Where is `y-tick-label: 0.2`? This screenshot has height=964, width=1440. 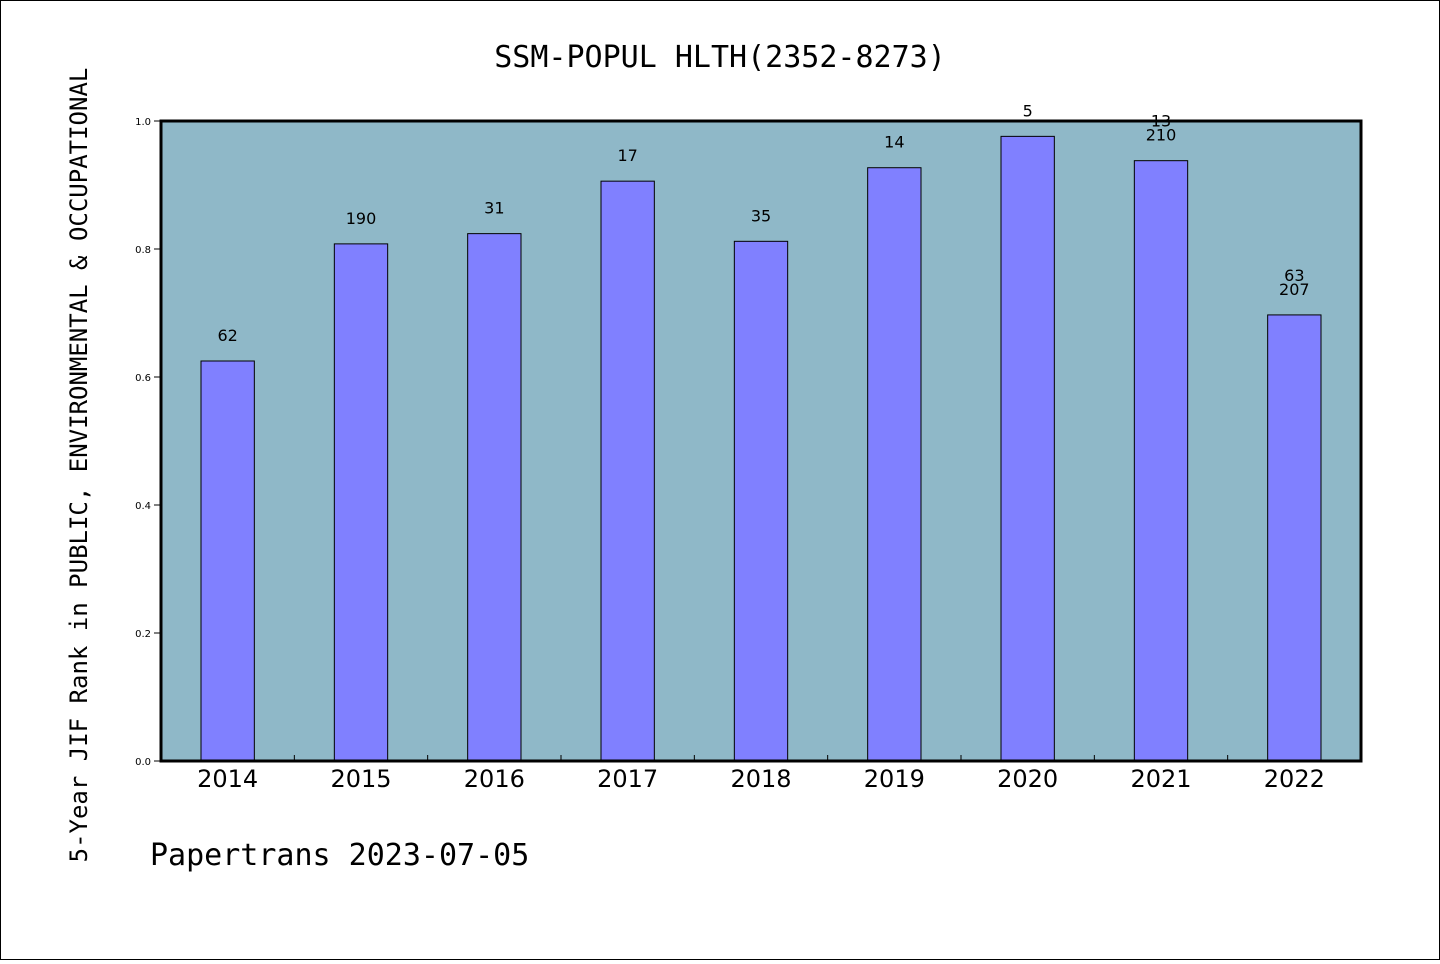
y-tick-label: 0.2 is located at coordinates (143, 634).